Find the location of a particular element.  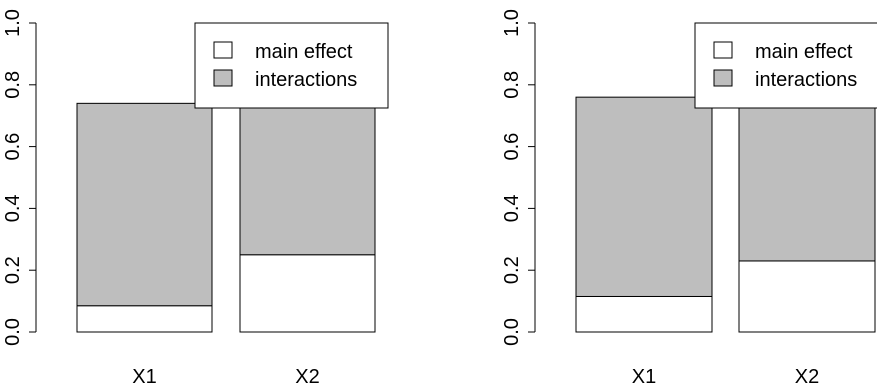

legend-label-1-1: interactions is located at coordinates (306, 80).